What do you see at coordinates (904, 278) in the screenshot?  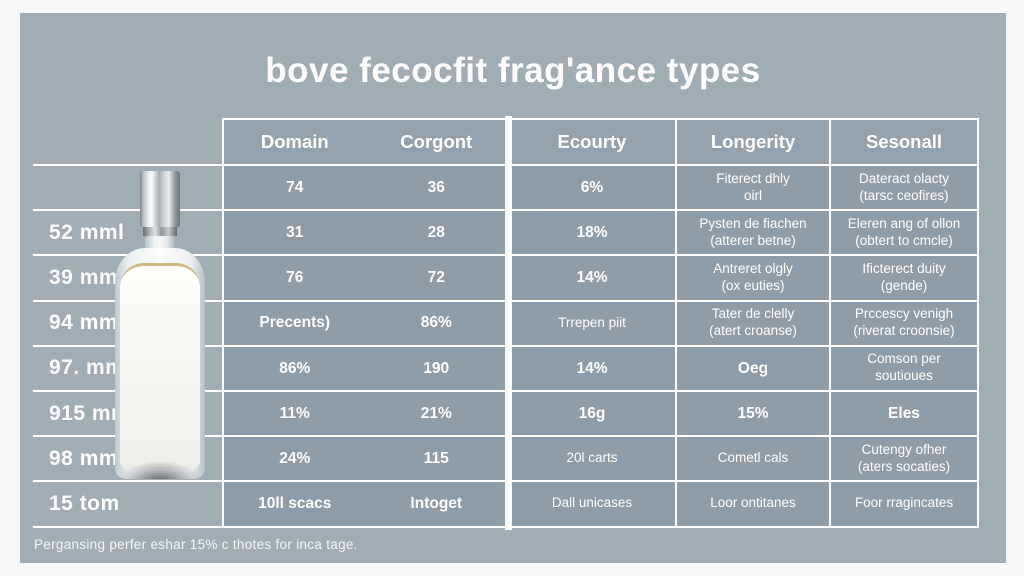 I see `table-row-cell: Ificterect duity (gende)` at bounding box center [904, 278].